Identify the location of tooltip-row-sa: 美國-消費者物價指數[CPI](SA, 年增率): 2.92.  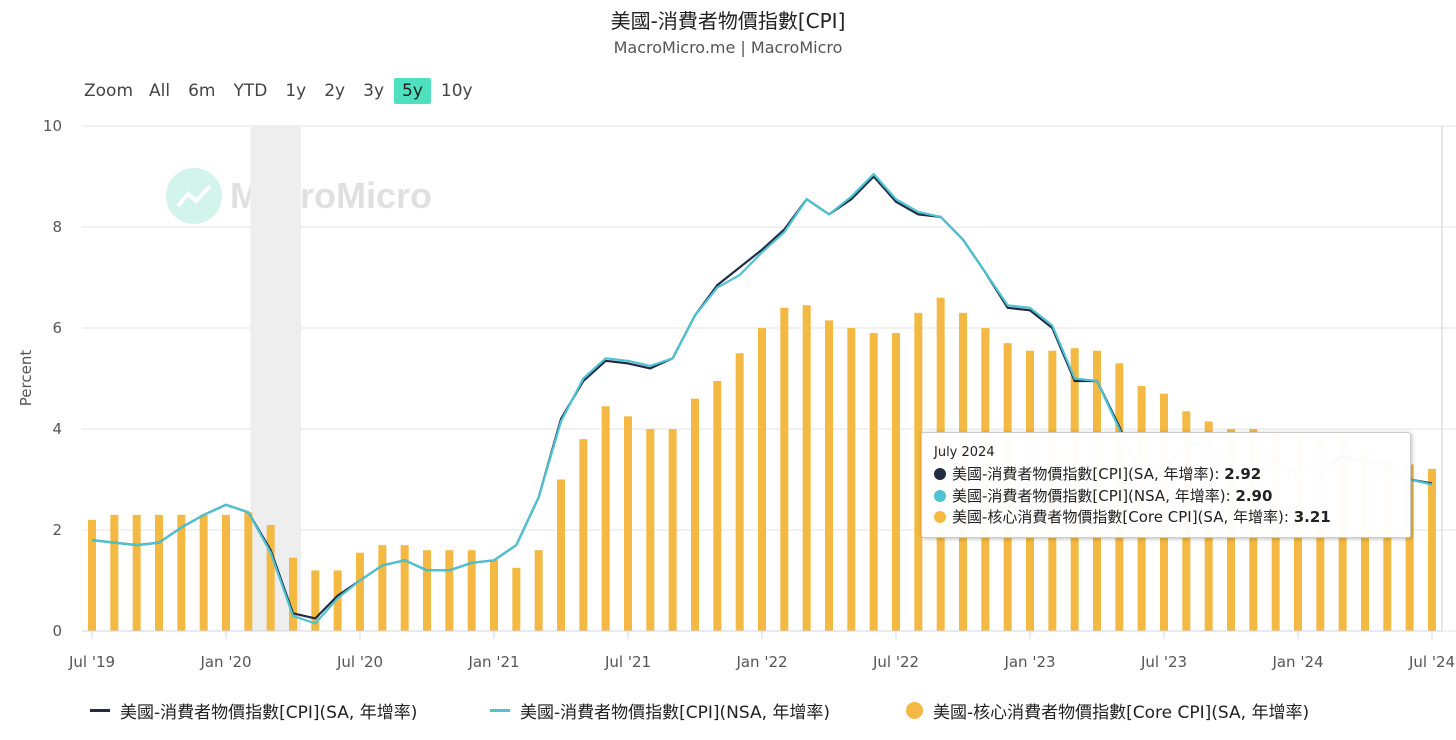
(1097, 473).